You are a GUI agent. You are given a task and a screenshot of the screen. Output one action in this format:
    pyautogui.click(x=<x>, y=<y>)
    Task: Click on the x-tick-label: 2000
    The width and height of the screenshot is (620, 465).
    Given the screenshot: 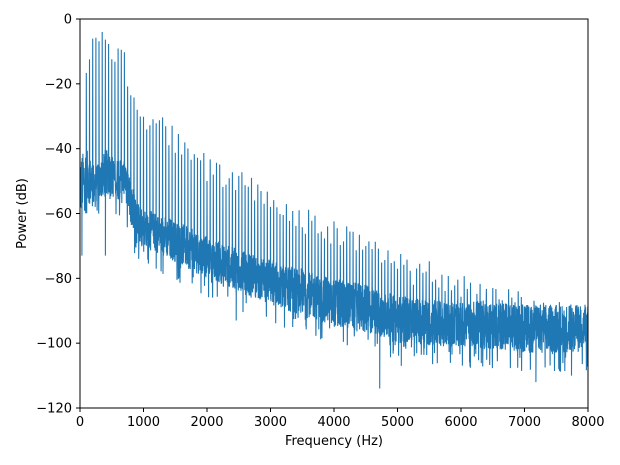 What is the action you would take?
    pyautogui.click(x=206, y=422)
    